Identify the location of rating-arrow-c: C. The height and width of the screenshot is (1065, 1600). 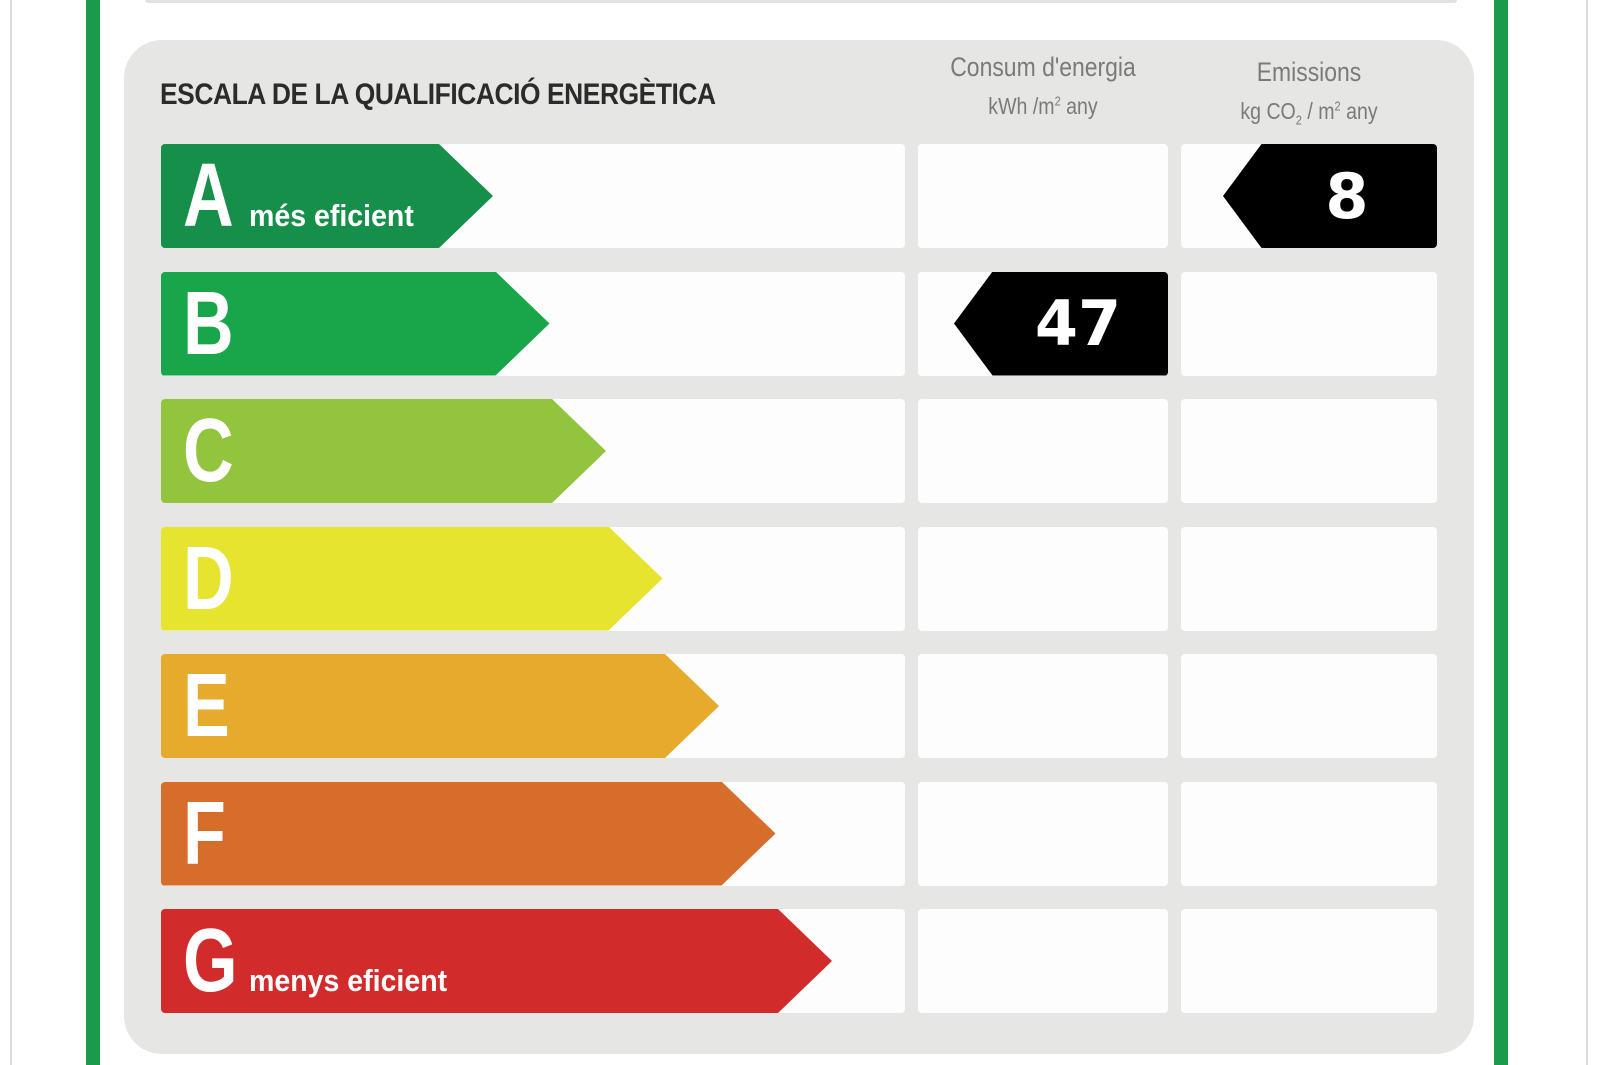
(383, 451).